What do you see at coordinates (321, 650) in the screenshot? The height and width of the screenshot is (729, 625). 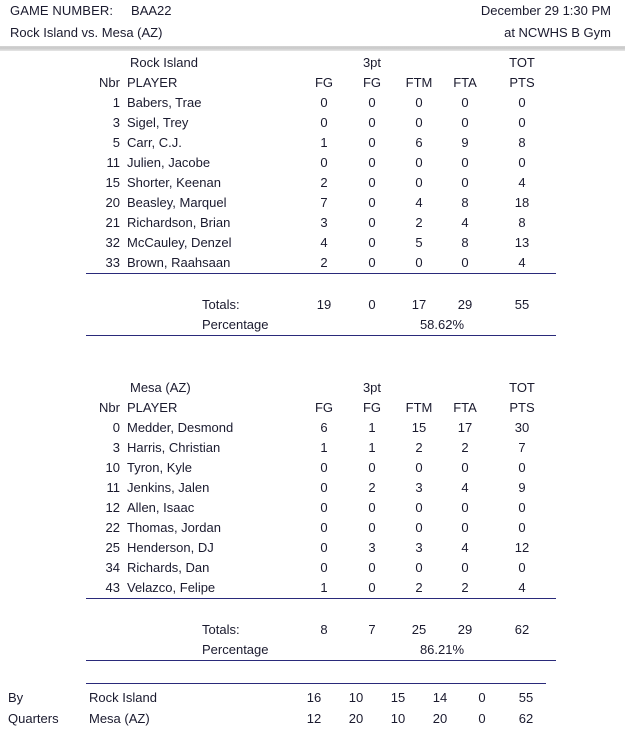 I see `percentage-row: Percentage 86.21%` at bounding box center [321, 650].